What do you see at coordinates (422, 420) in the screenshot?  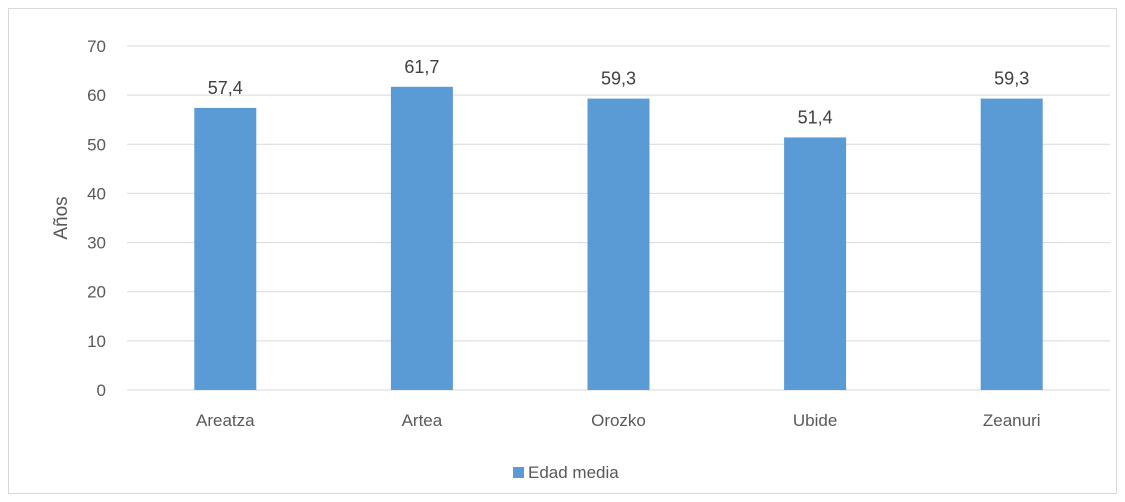 I see `x-tick-label: Artea` at bounding box center [422, 420].